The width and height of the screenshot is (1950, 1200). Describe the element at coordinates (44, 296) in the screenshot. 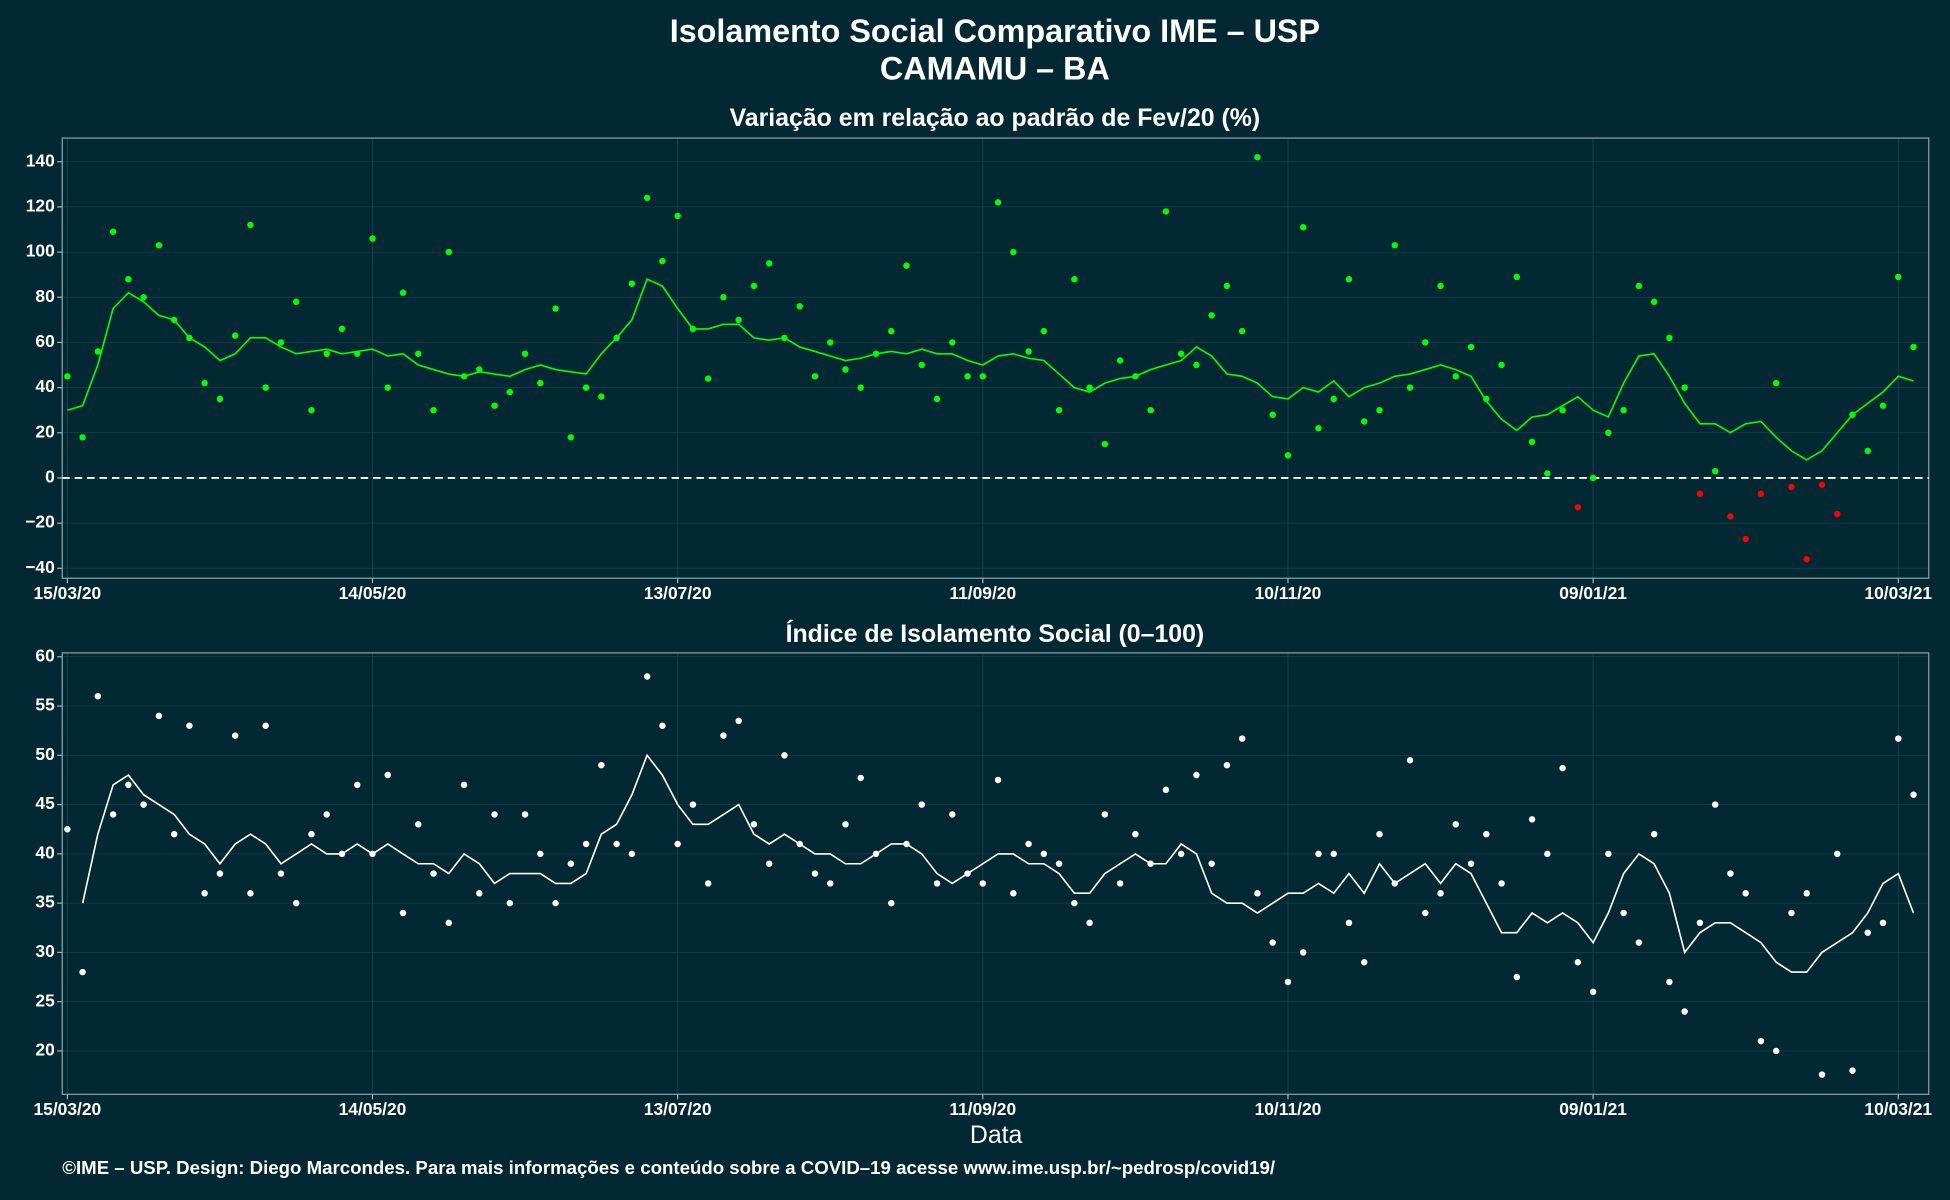

I see `y-tick-label: 80` at that location.